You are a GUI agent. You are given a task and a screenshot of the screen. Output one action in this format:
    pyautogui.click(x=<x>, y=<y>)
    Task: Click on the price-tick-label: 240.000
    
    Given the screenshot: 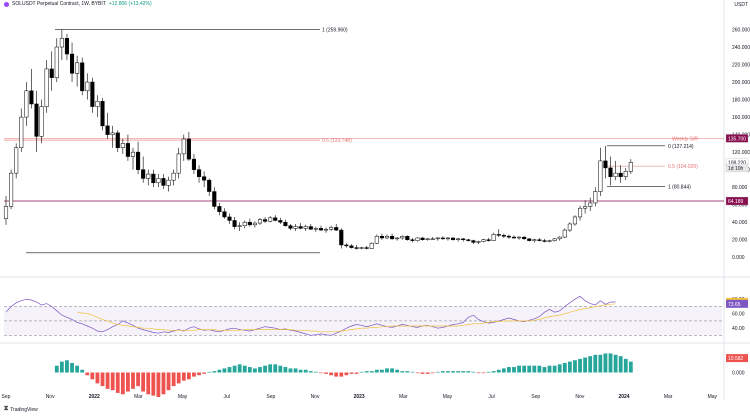 What is the action you would take?
    pyautogui.click(x=741, y=48)
    